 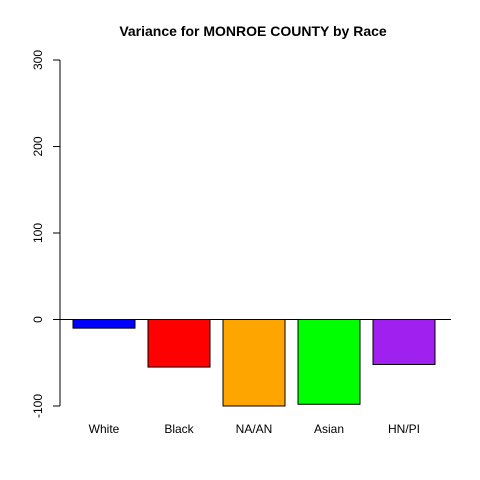 What do you see at coordinates (404, 429) in the screenshot?
I see `x-tick-label: HN/PI` at bounding box center [404, 429].